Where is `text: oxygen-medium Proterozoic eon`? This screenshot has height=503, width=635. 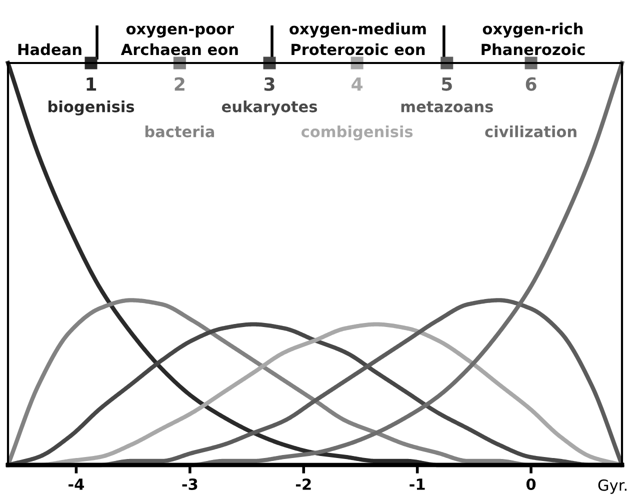 text: oxygen-medium Proterozoic eon is located at coordinates (358, 39).